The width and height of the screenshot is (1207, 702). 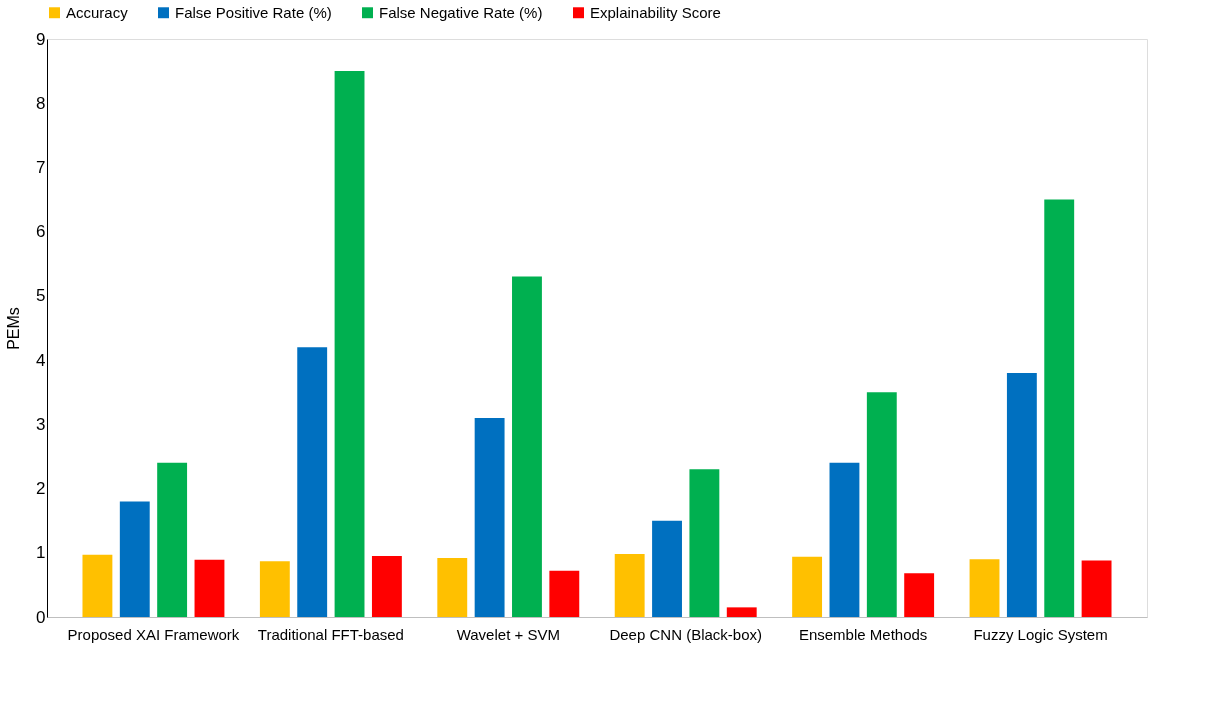 What do you see at coordinates (41, 617) in the screenshot?
I see `y-tick-label: 0` at bounding box center [41, 617].